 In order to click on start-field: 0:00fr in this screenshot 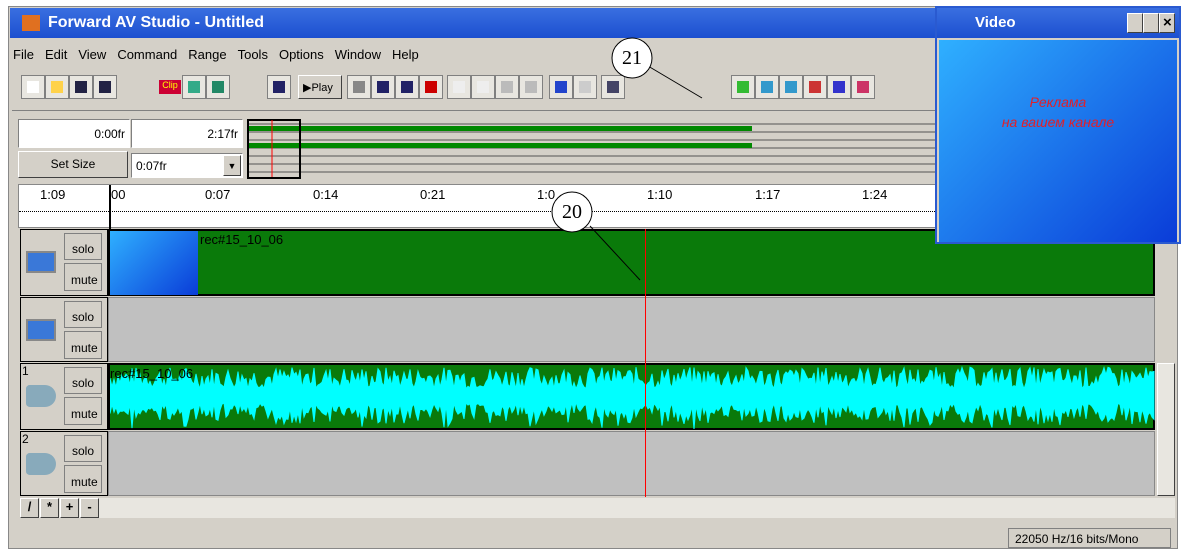, I will do `click(74, 133)`.